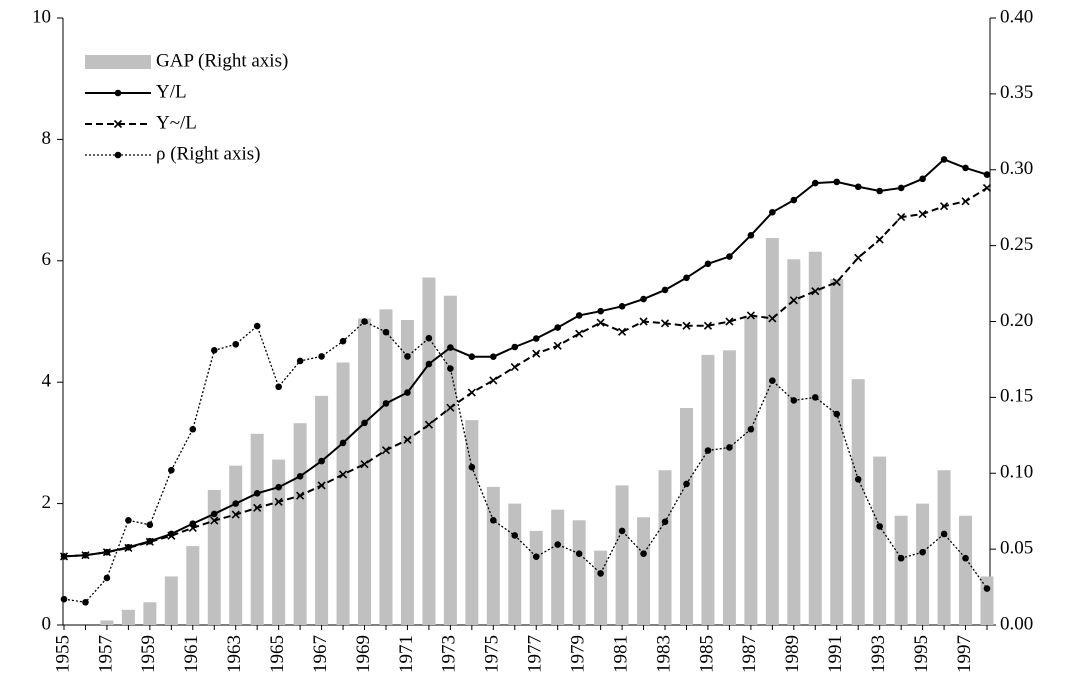 This screenshot has width=1066, height=699. Describe the element at coordinates (105, 654) in the screenshot. I see `x-tick-label: 1957` at that location.